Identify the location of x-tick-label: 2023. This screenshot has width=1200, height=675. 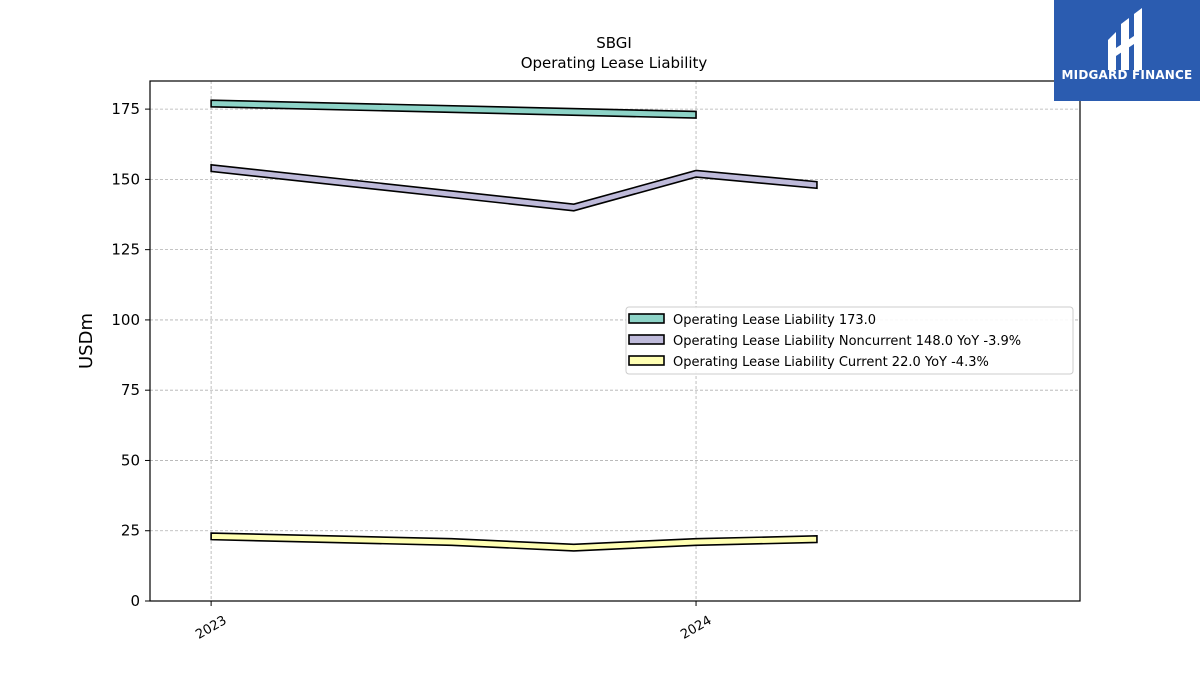
(211, 628).